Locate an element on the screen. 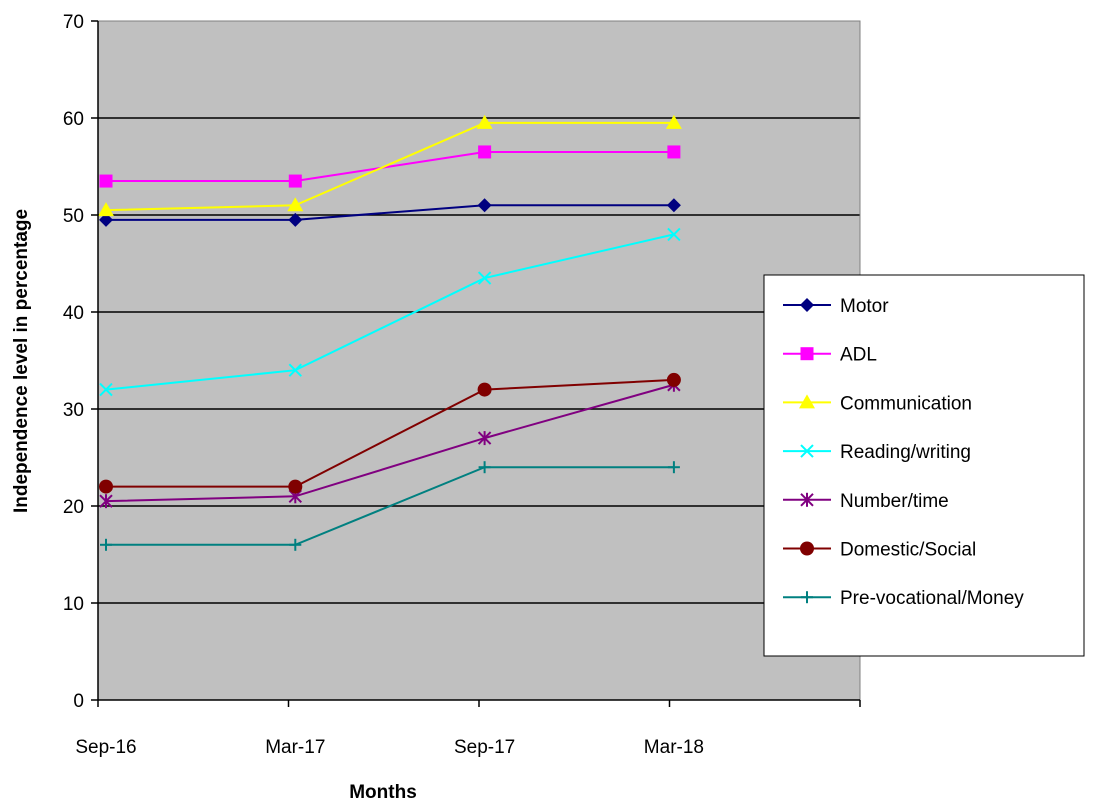 This screenshot has width=1094, height=807. legend-box is located at coordinates (924, 465).